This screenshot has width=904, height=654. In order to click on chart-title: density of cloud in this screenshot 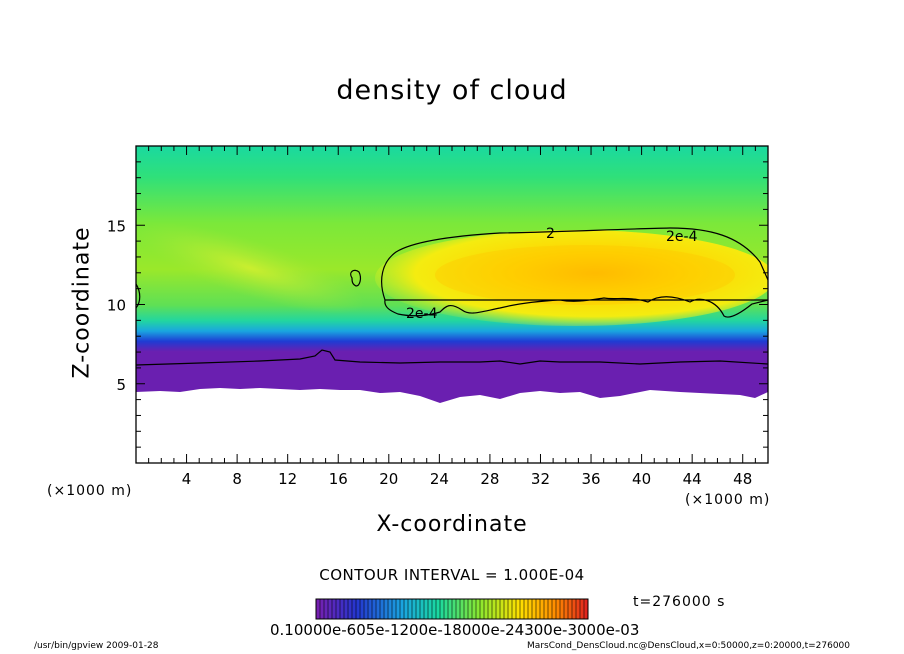, I will do `click(452, 90)`.